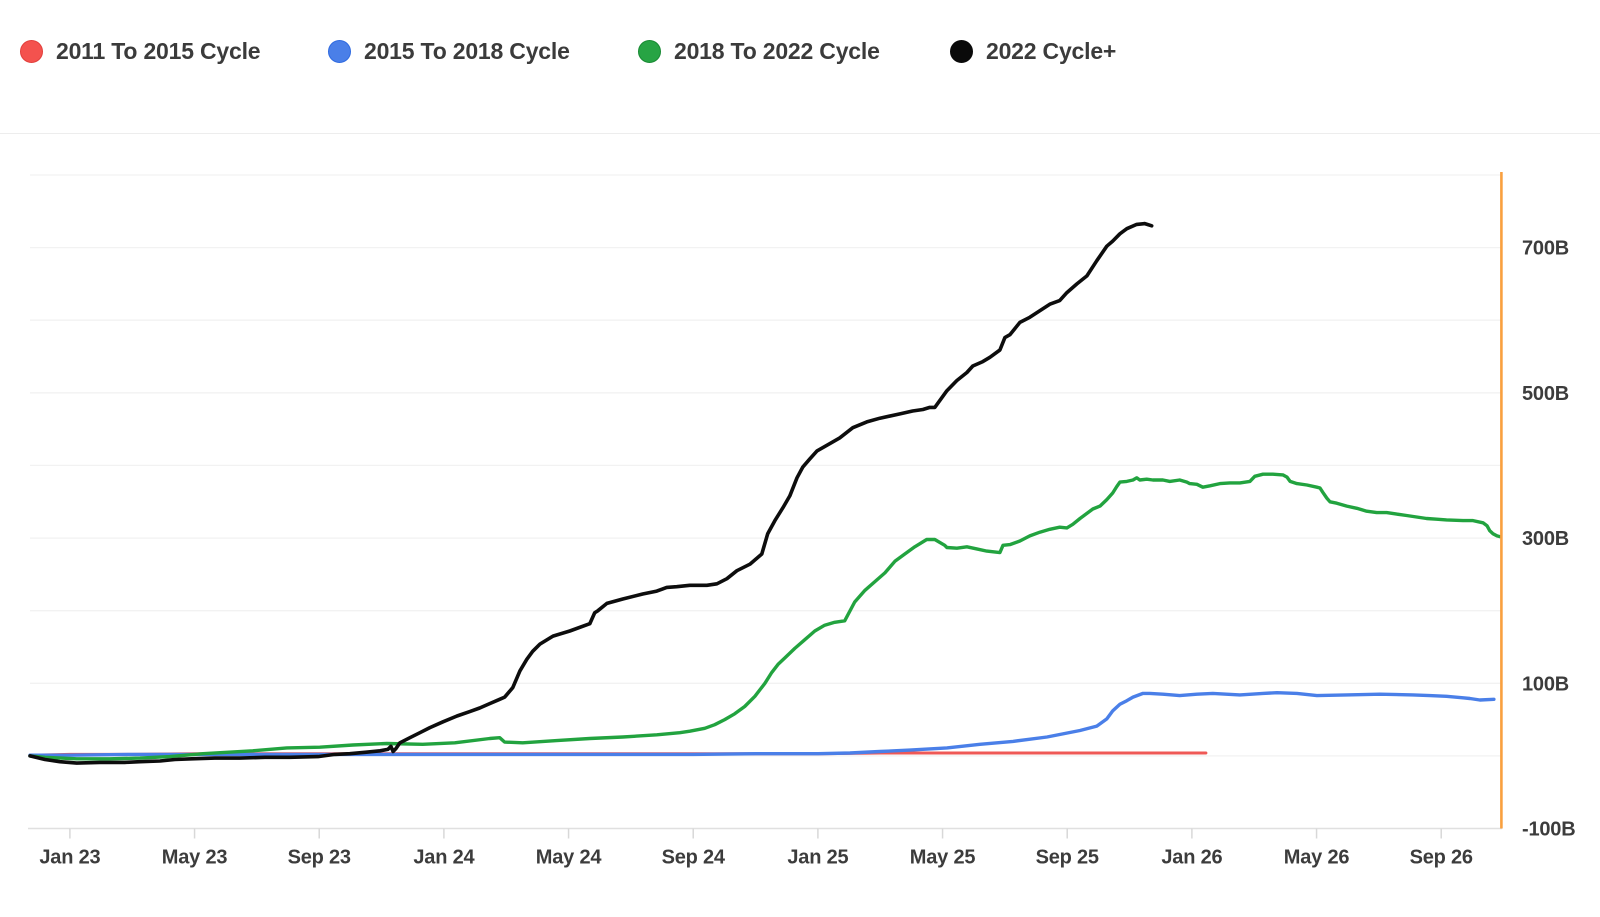  What do you see at coordinates (1317, 858) in the screenshot?
I see `x-tick-label: May 26` at bounding box center [1317, 858].